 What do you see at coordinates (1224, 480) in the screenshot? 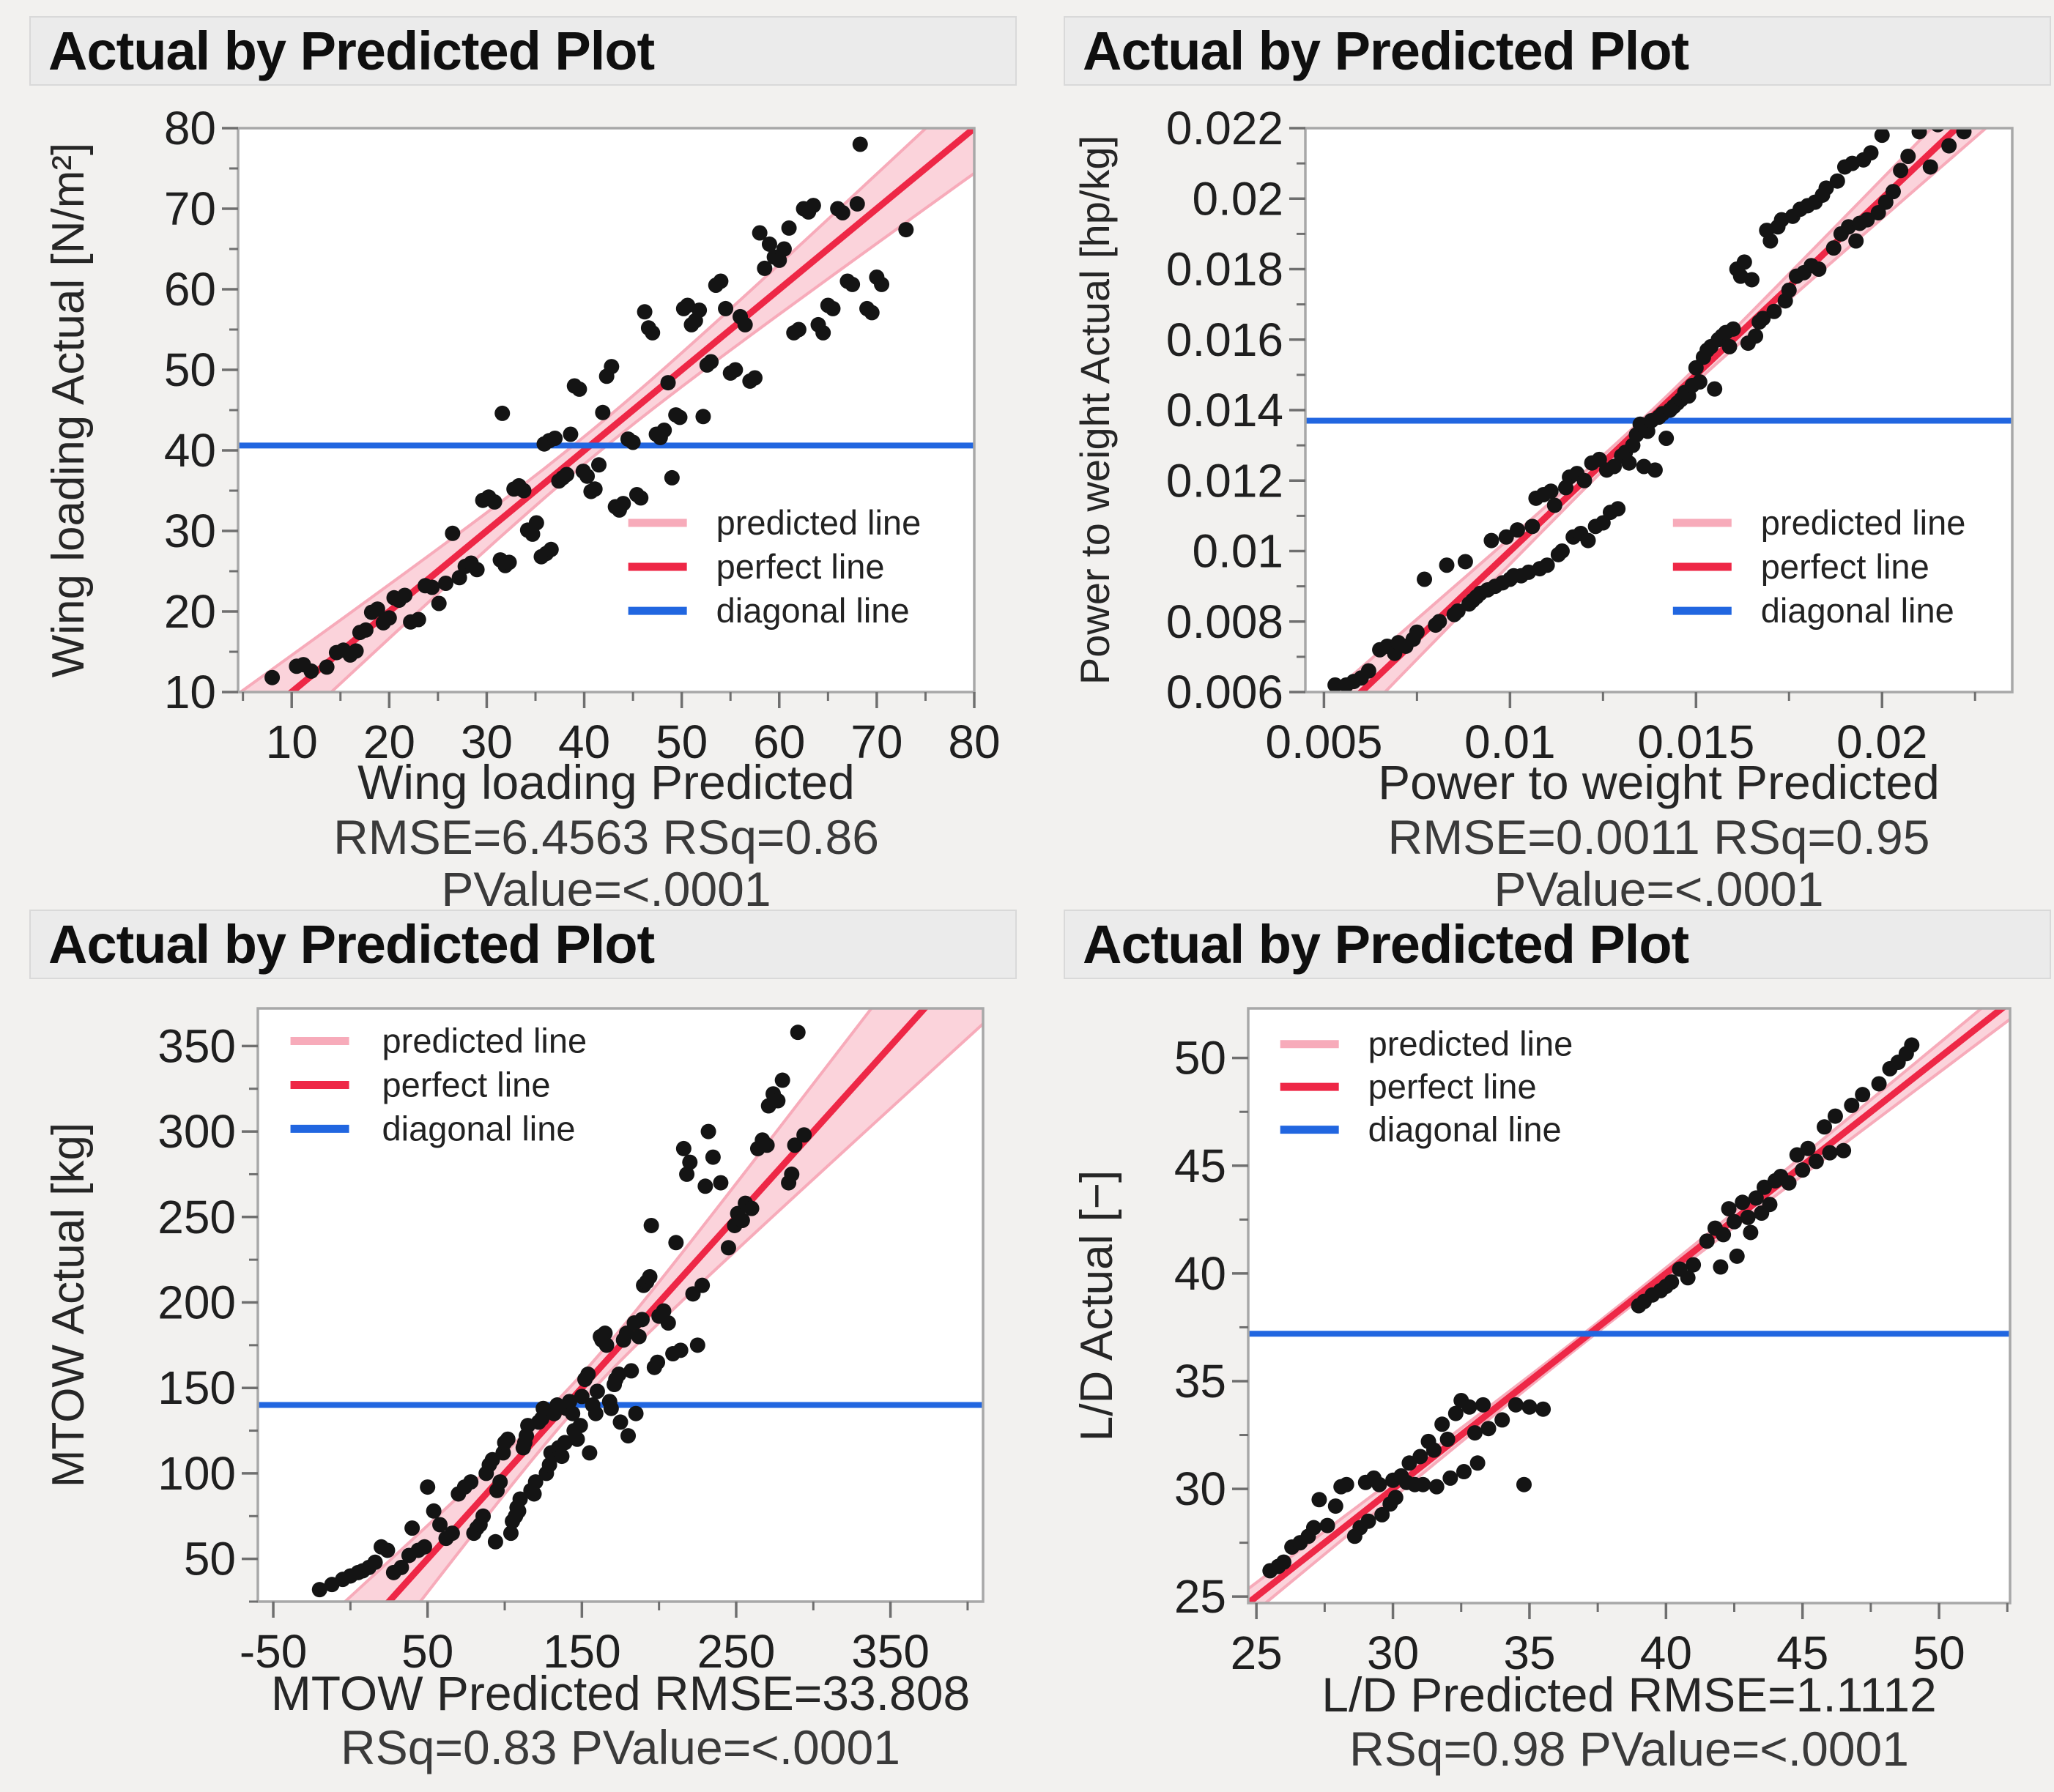
I see `svg-text: 0.012` at bounding box center [1224, 480].